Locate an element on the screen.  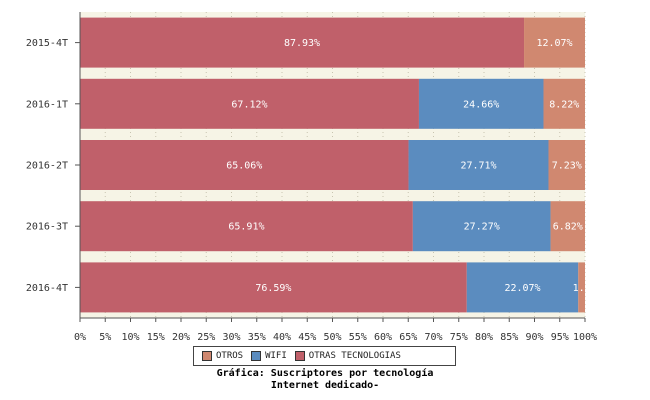
y-tick-label: 2016-2T is located at coordinates (47, 166).